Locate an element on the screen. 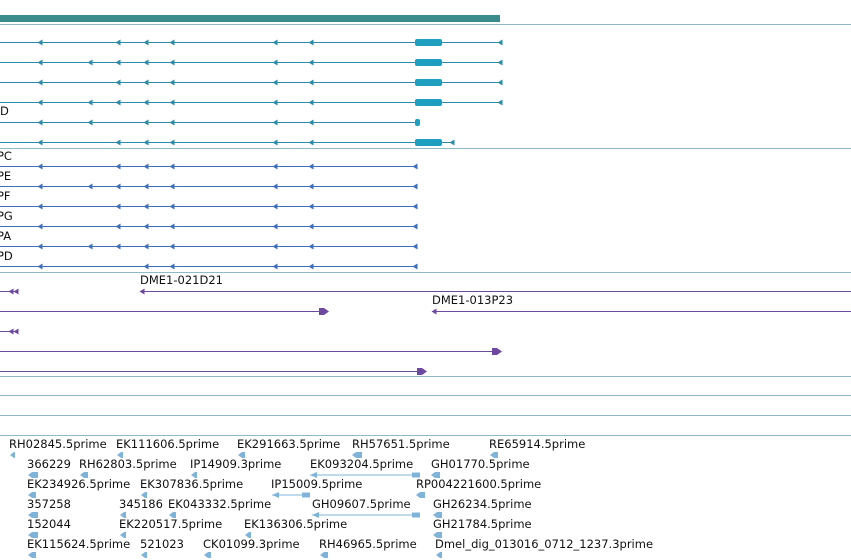 This screenshot has width=851, height=560. est-feature: IP15009.5prime is located at coordinates (316, 487).